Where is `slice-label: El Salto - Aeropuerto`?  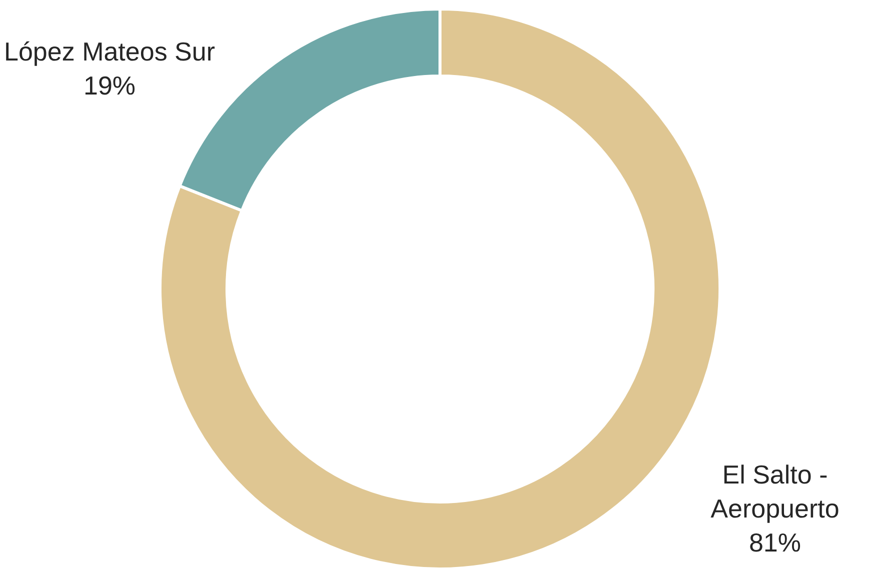
slice-label: El Salto - Aeropuerto is located at coordinates (775, 492).